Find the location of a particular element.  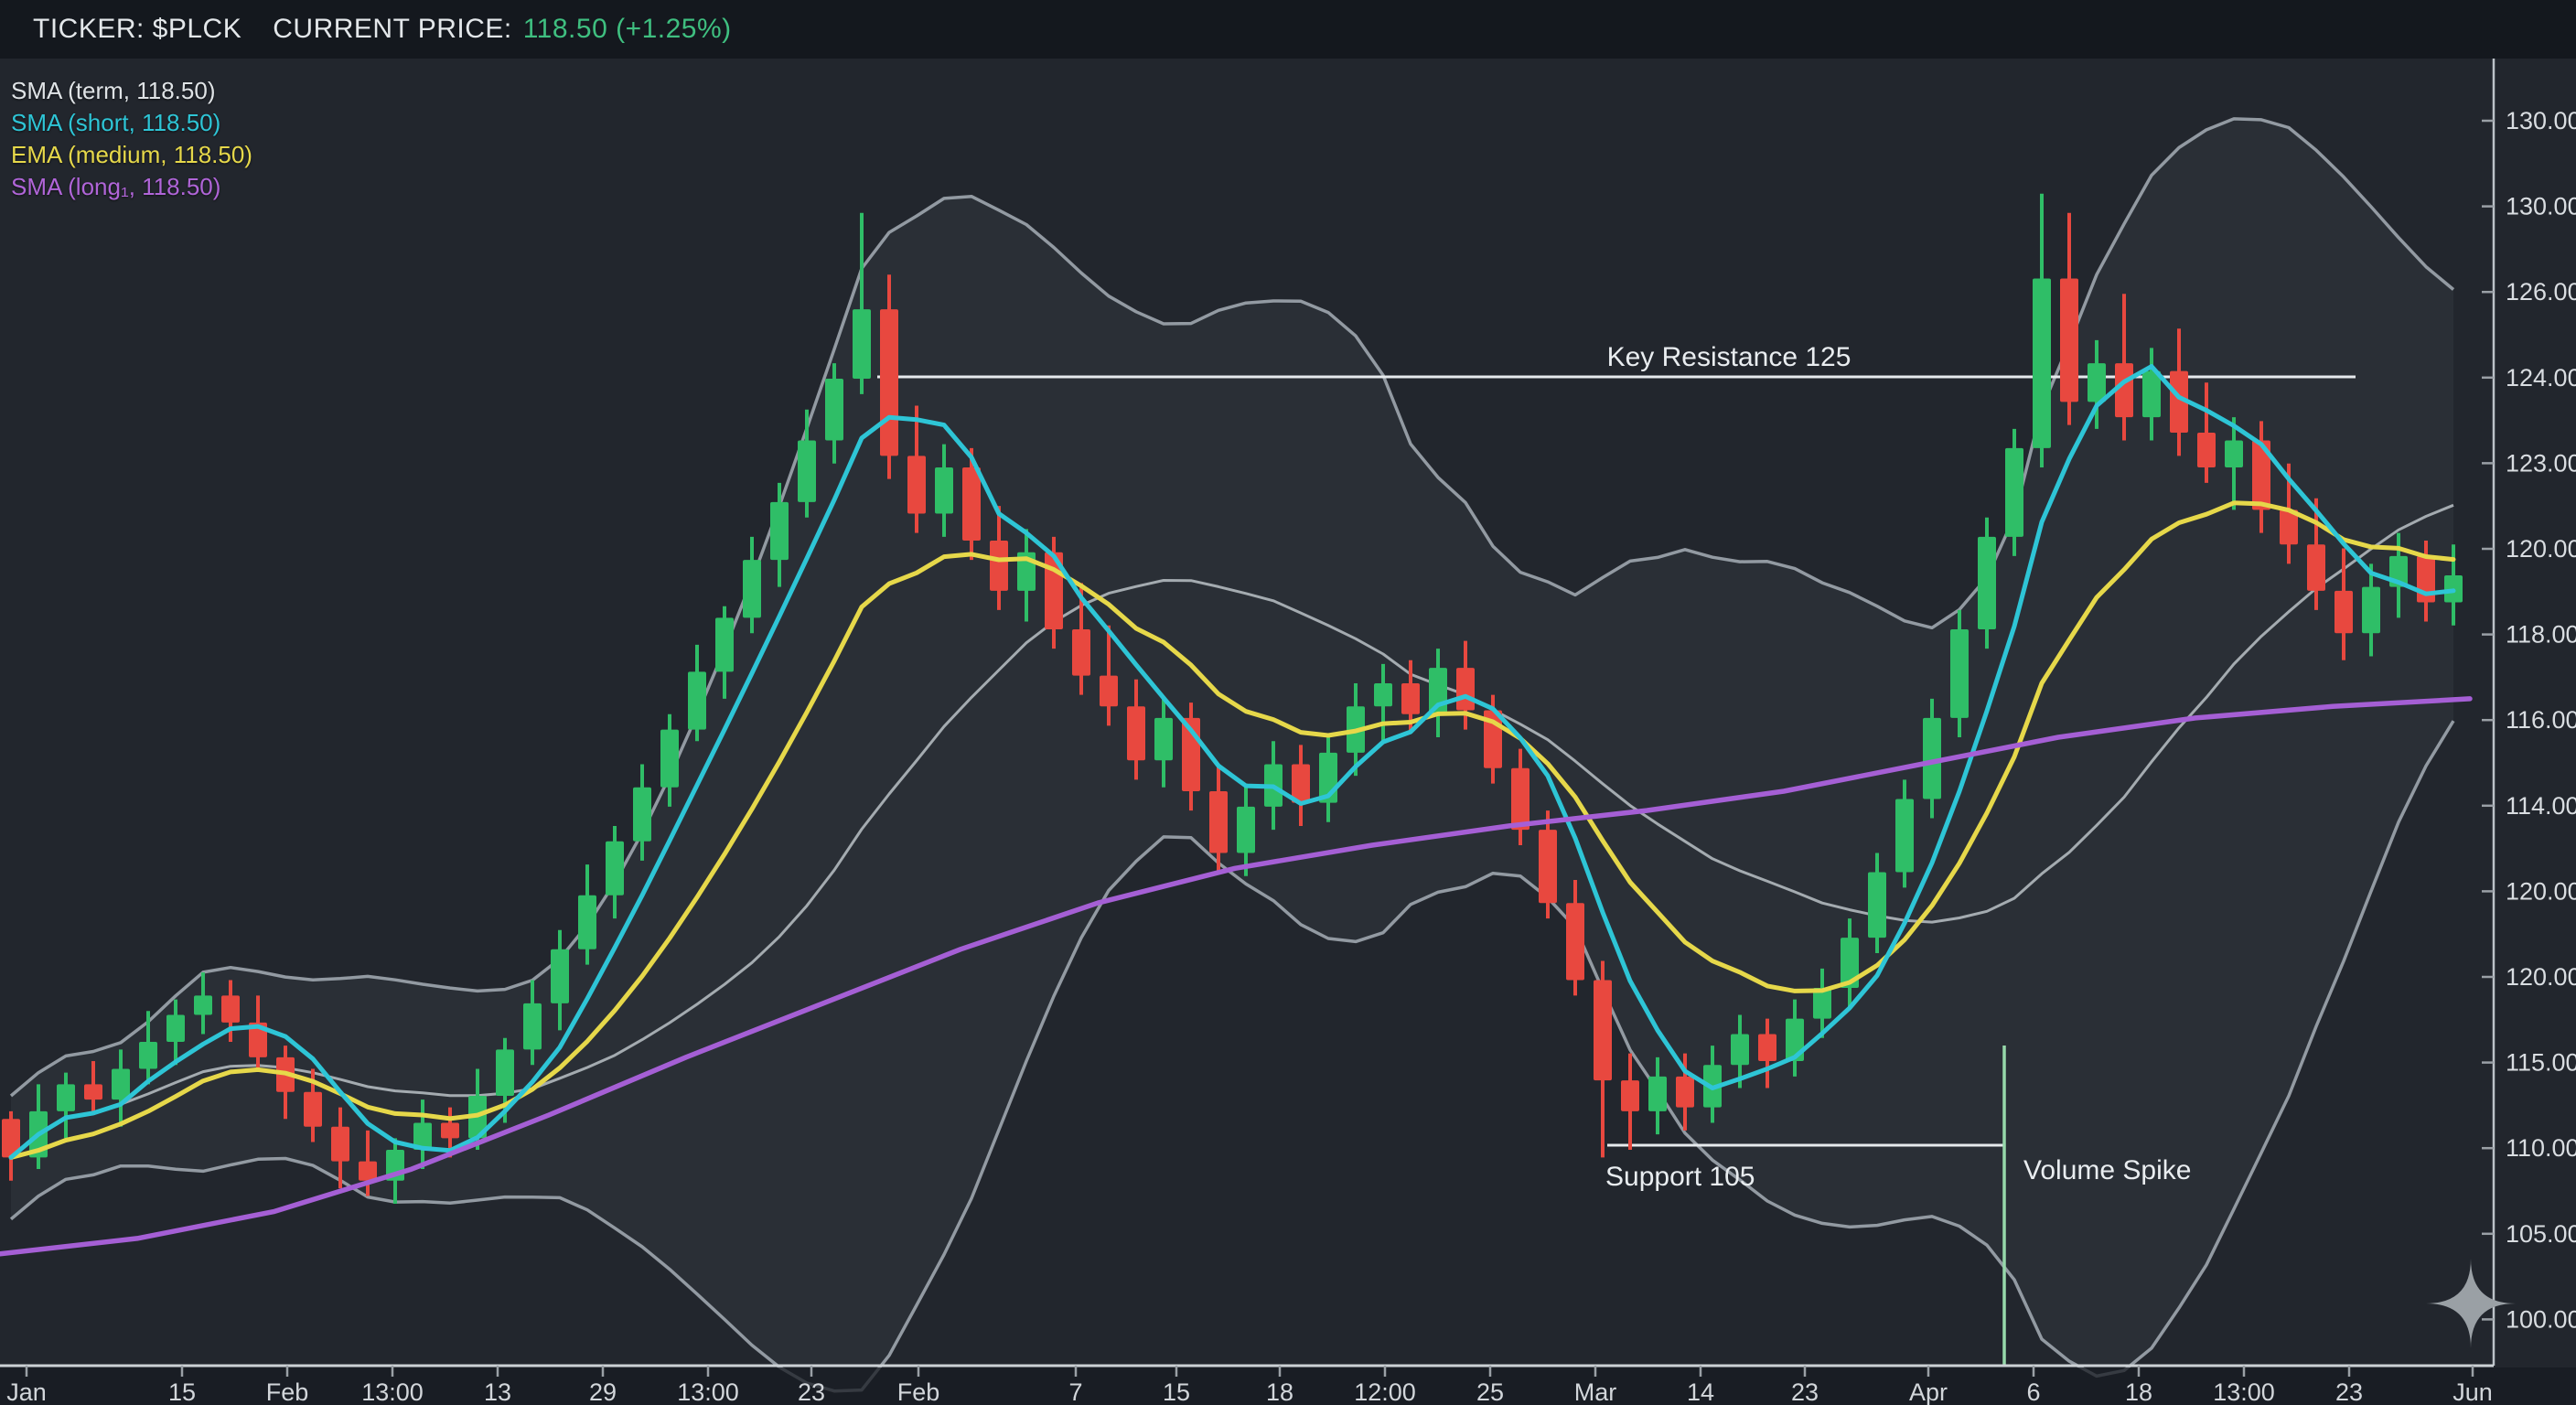

legend-item-0: SMA (term, 118.50) is located at coordinates (114, 91).